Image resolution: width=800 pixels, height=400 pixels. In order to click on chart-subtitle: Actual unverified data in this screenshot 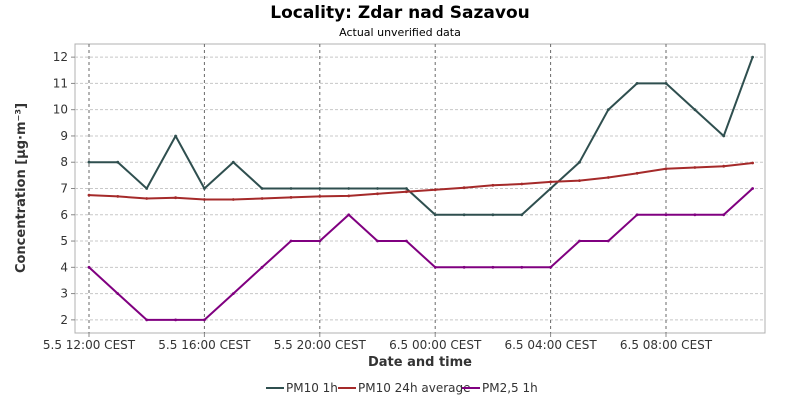, I will do `click(400, 32)`.